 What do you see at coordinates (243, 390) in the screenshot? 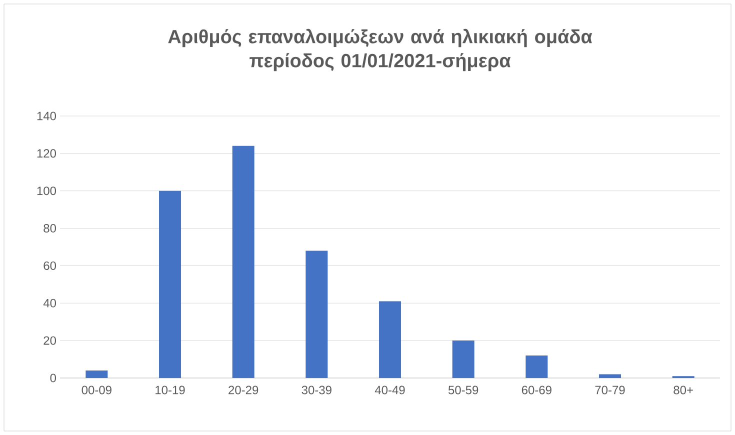
I see `x-tick-label: 20-29` at bounding box center [243, 390].